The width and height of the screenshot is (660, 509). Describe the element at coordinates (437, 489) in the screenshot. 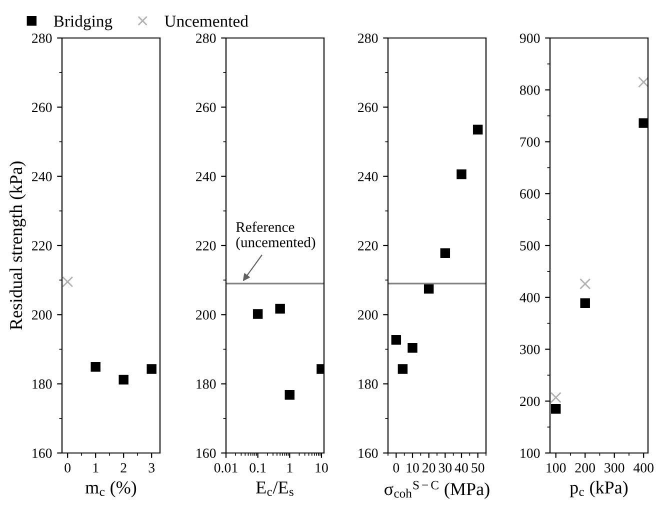

I see `x-axis-title: σ$_{coh}$$^{S−C}$ (MPa)` at that location.